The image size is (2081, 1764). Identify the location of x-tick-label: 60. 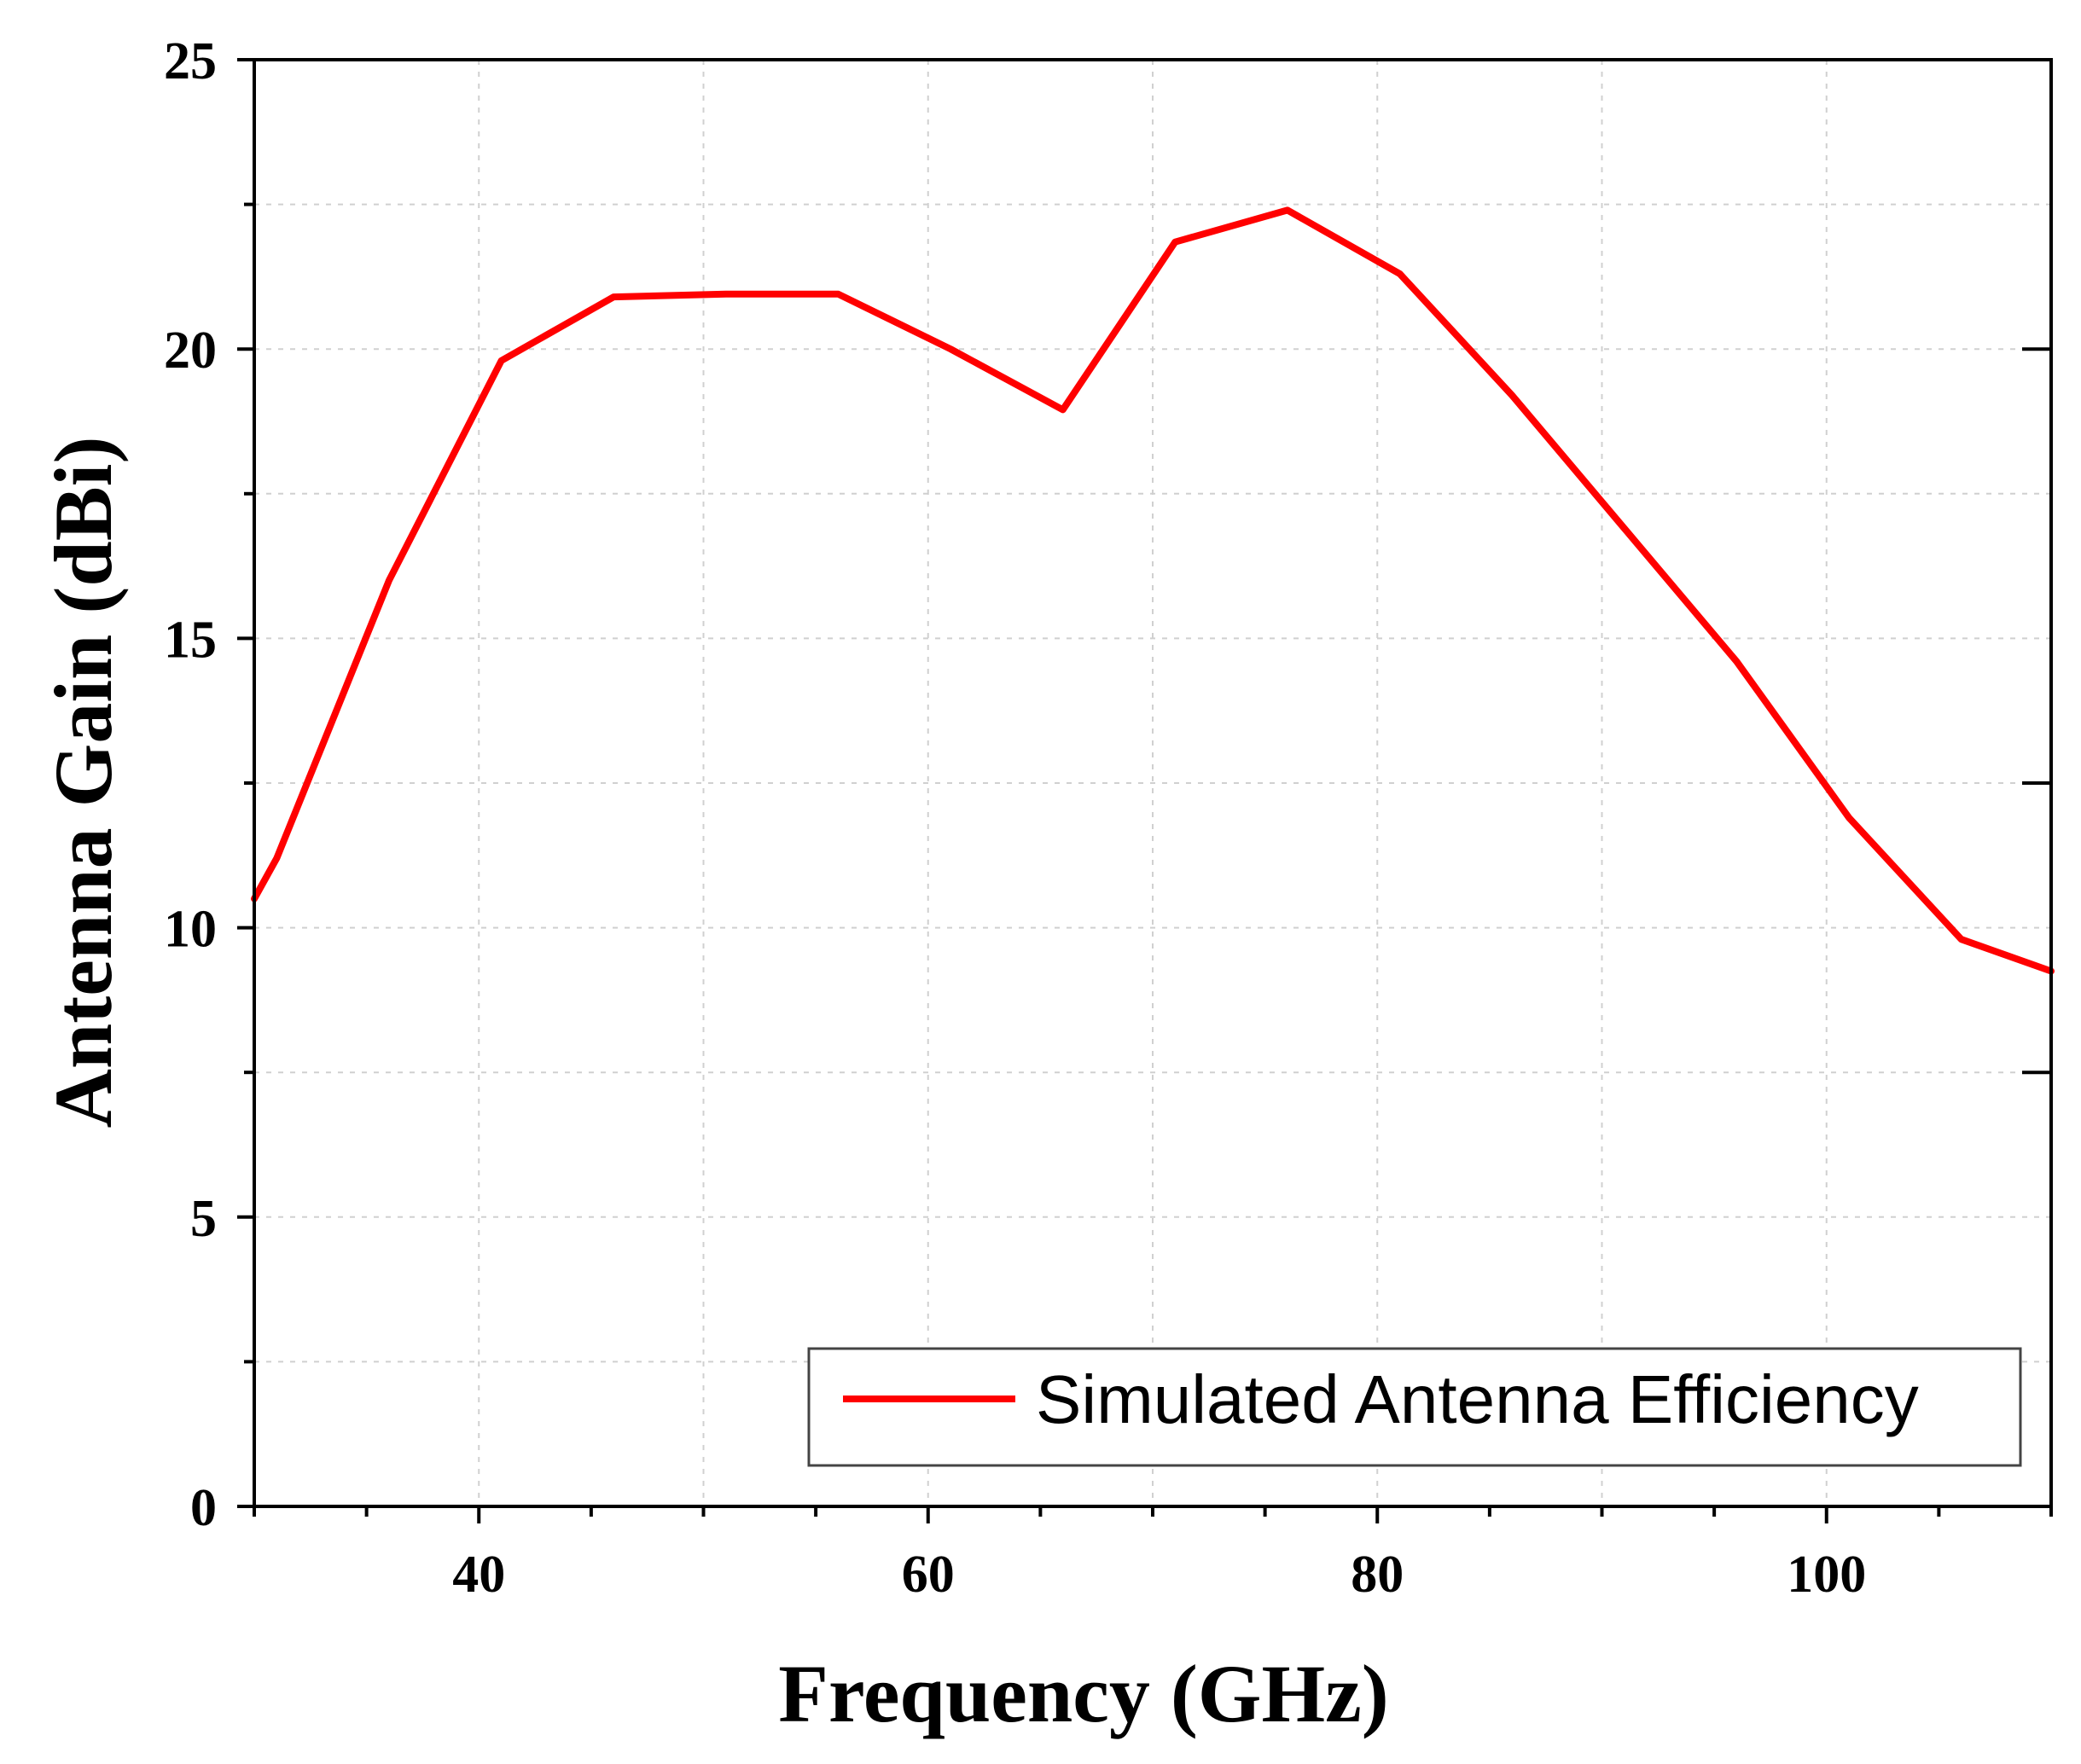
(928, 1575).